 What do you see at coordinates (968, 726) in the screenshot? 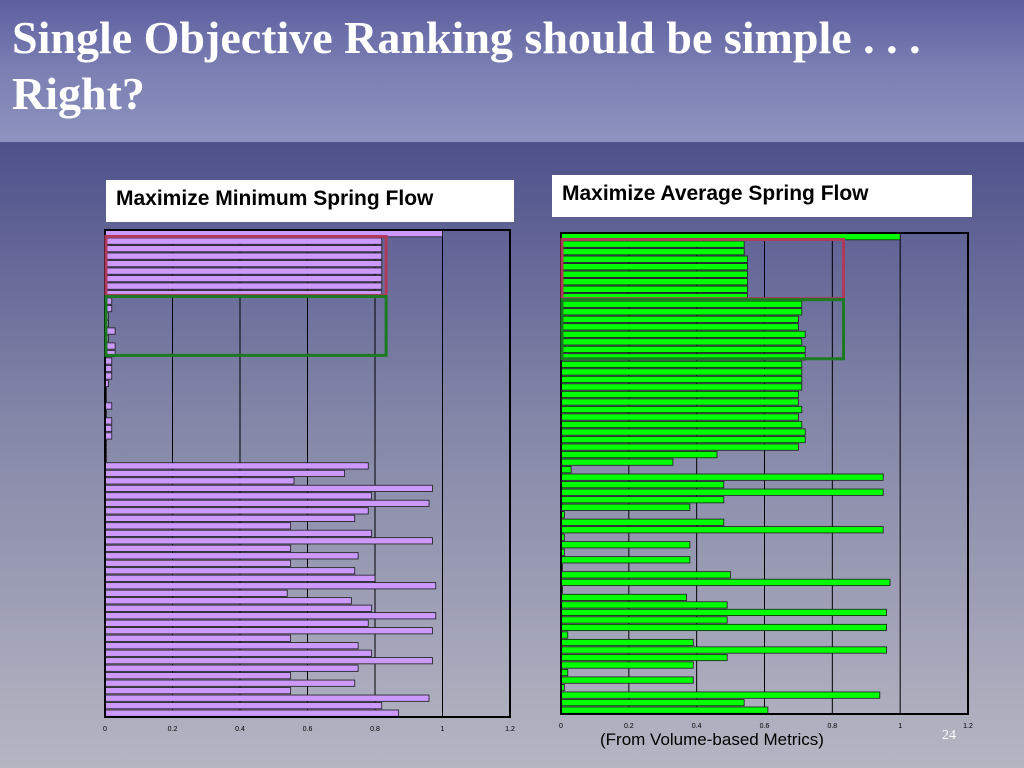
I see `avg-flow-tick-label: 1.2` at bounding box center [968, 726].